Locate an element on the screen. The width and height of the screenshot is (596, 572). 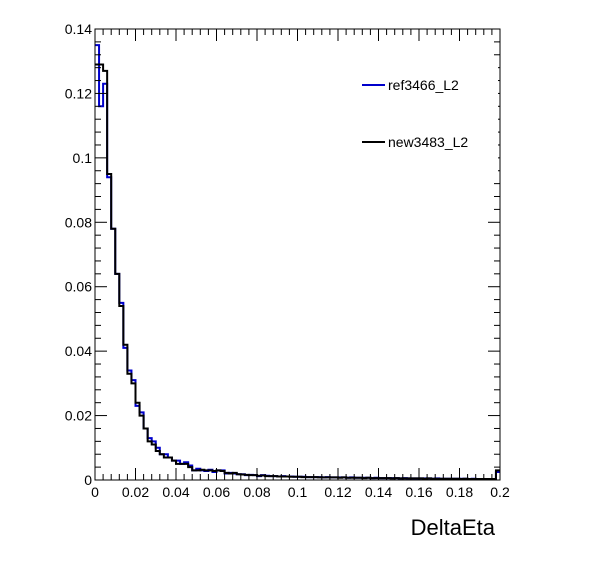
y-tick-label: 0 is located at coordinates (88, 480).